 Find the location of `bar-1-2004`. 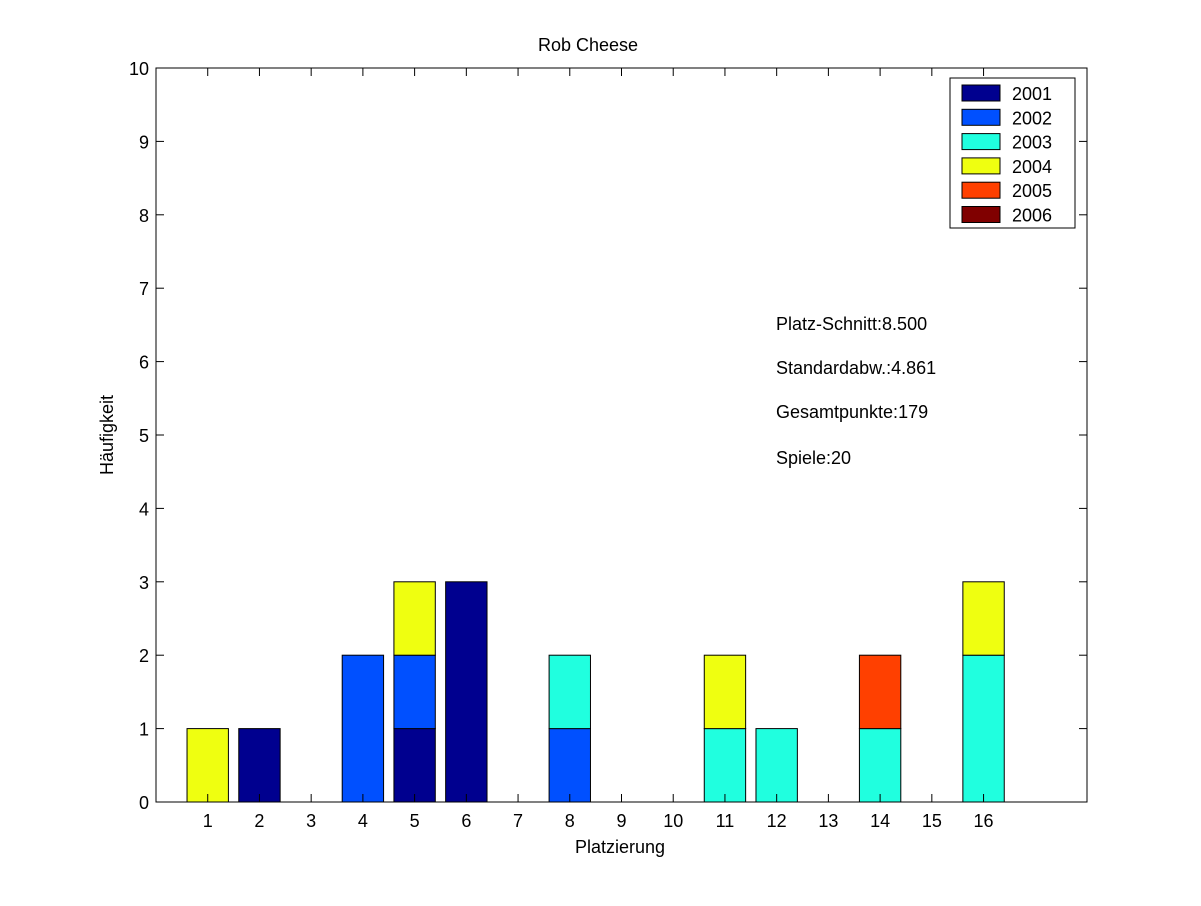

bar-1-2004 is located at coordinates (207, 765).